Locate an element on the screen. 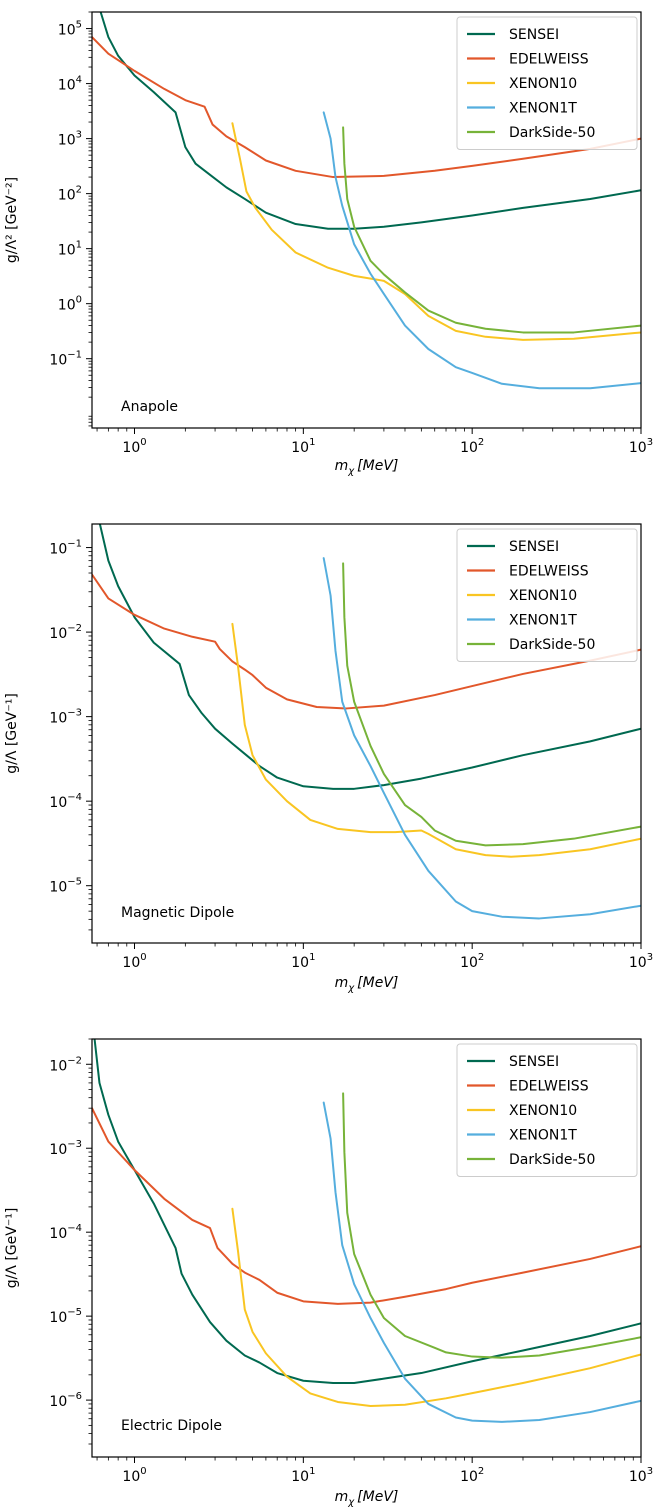 The height and width of the screenshot is (1507, 658). y-tick-label: 10¹ is located at coordinates (70, 249).